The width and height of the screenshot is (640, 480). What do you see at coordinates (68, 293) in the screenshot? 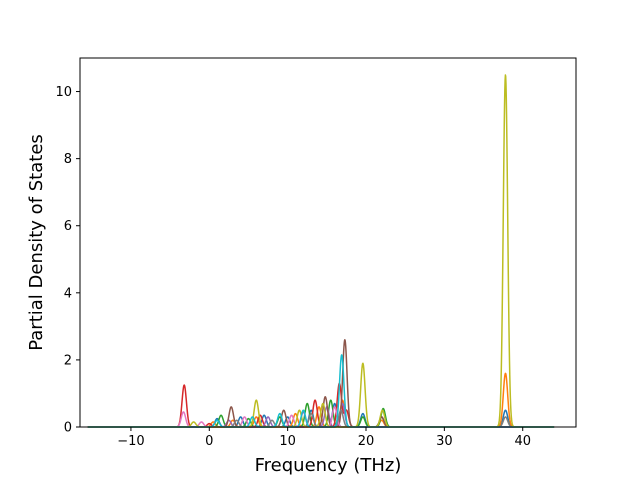
I see `y-tick-label: 4` at bounding box center [68, 293].